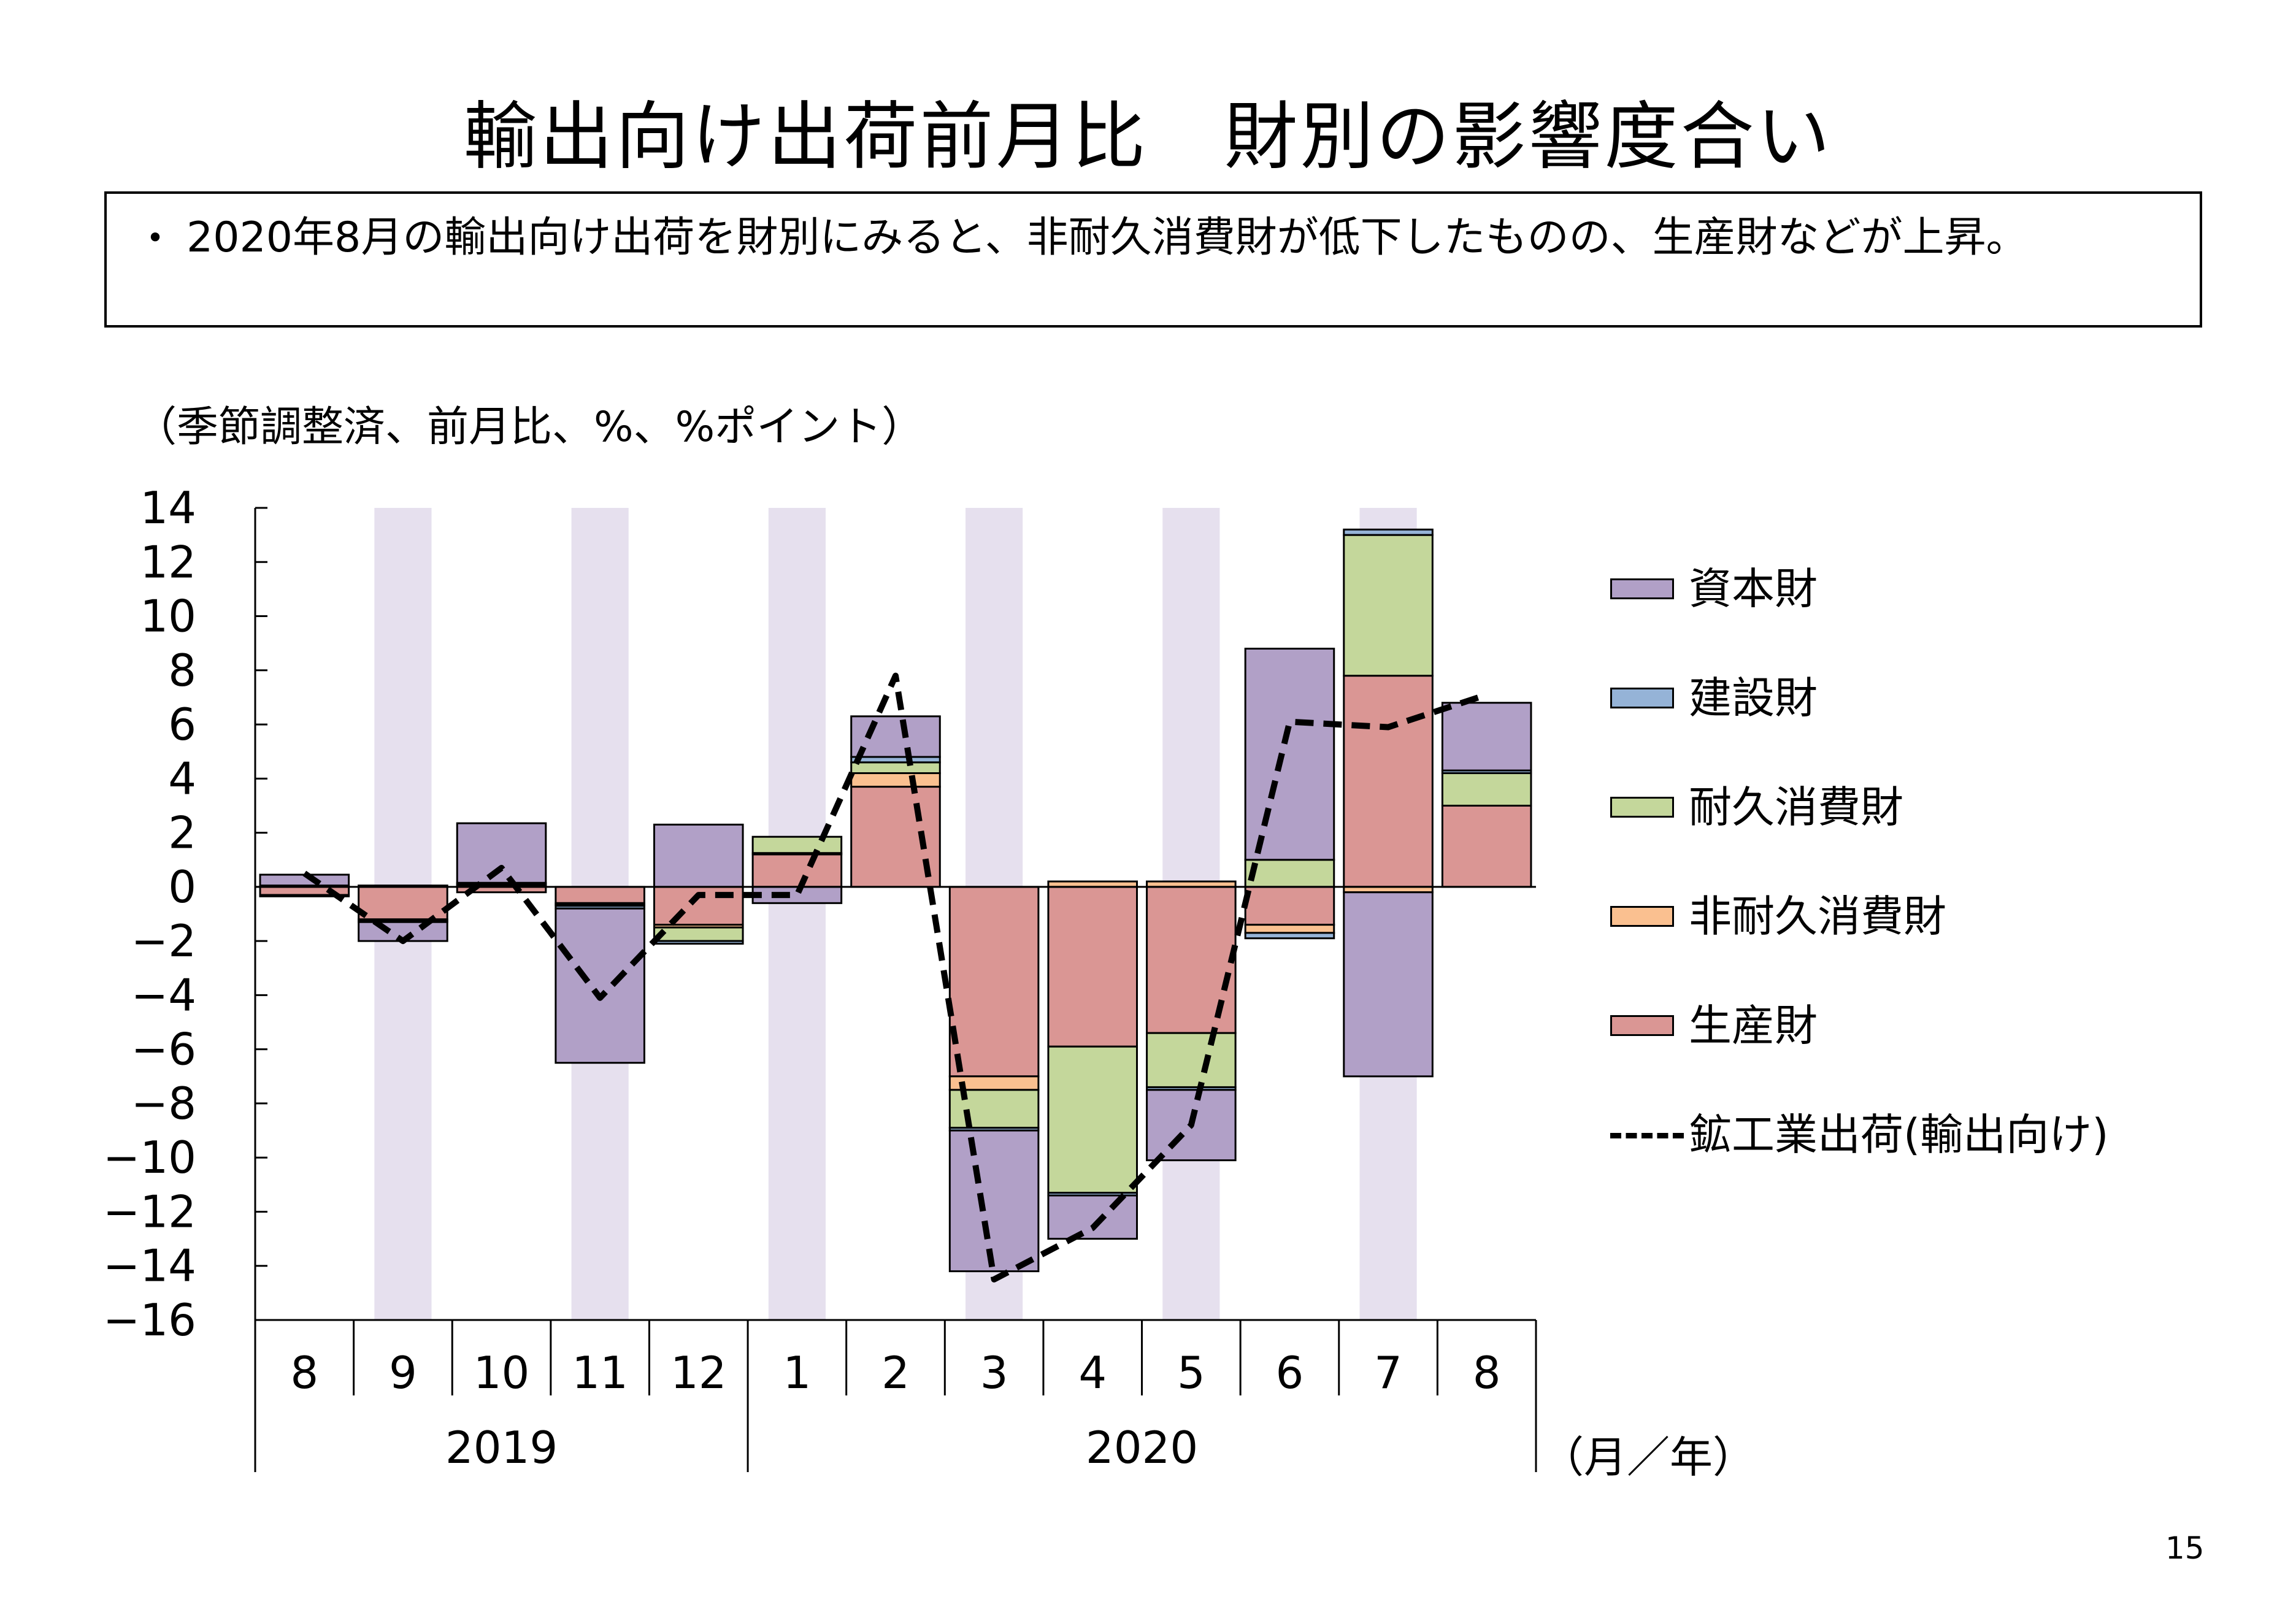 The image size is (2296, 1623). Describe the element at coordinates (1817, 916) in the screenshot. I see `legend-label: 非耐久消費財` at that location.